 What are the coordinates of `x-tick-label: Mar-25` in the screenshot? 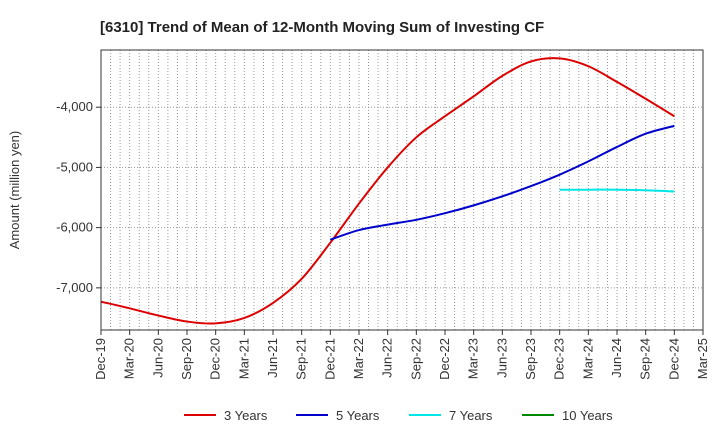 It's located at (702, 358).